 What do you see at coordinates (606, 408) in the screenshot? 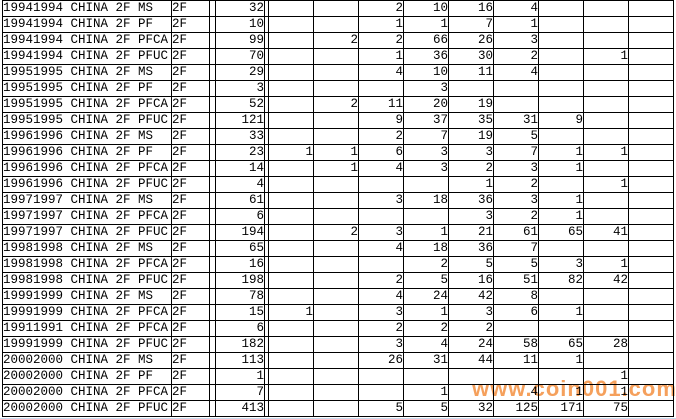
I see `grade-count-cell: 75` at bounding box center [606, 408].